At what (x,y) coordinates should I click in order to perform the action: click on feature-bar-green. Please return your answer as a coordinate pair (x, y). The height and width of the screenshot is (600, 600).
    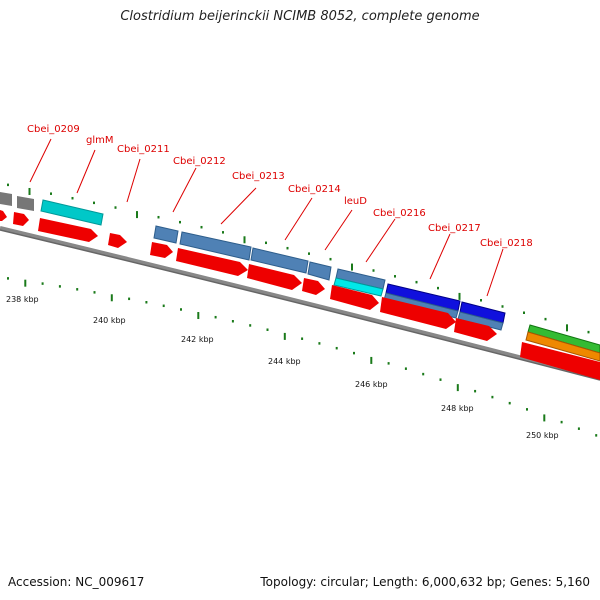
    Looking at the image, I should click on (563, 339).